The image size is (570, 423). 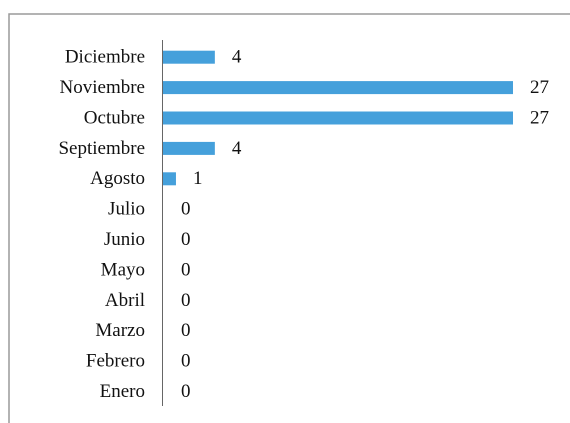 I want to click on category-label: Septiembre, so click(x=101, y=148).